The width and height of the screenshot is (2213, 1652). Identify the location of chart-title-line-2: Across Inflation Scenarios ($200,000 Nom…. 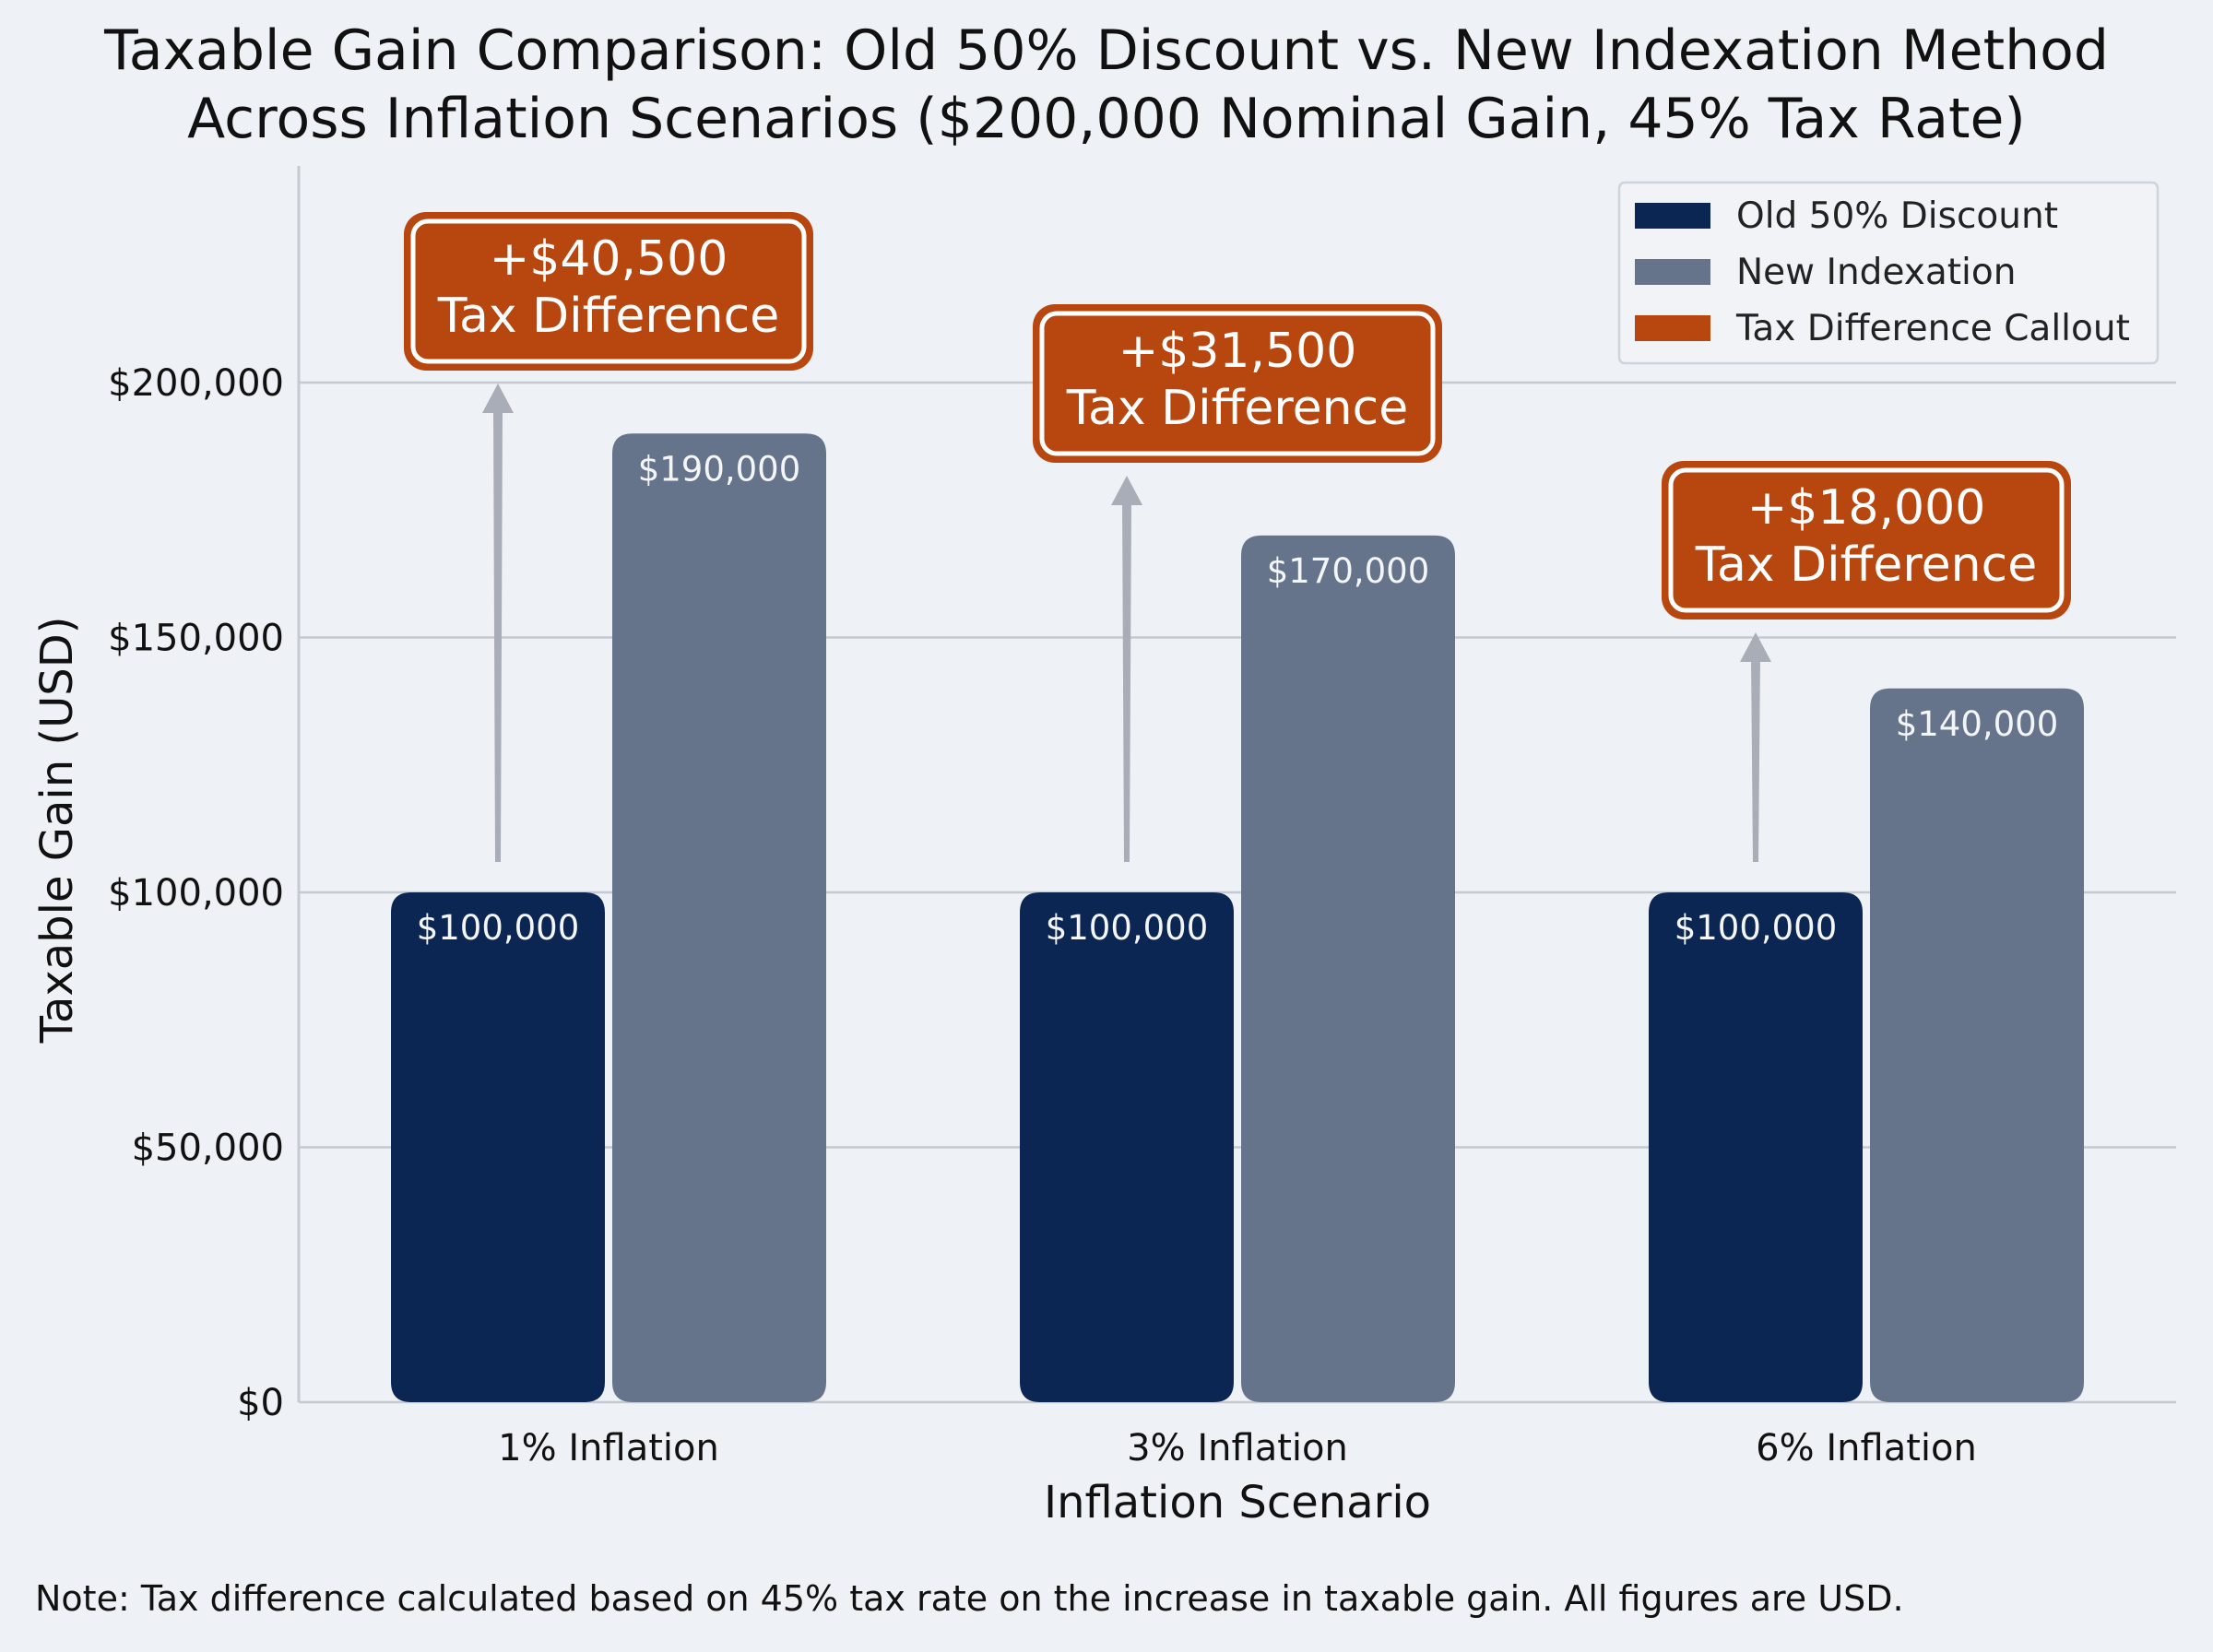
(1106, 119).